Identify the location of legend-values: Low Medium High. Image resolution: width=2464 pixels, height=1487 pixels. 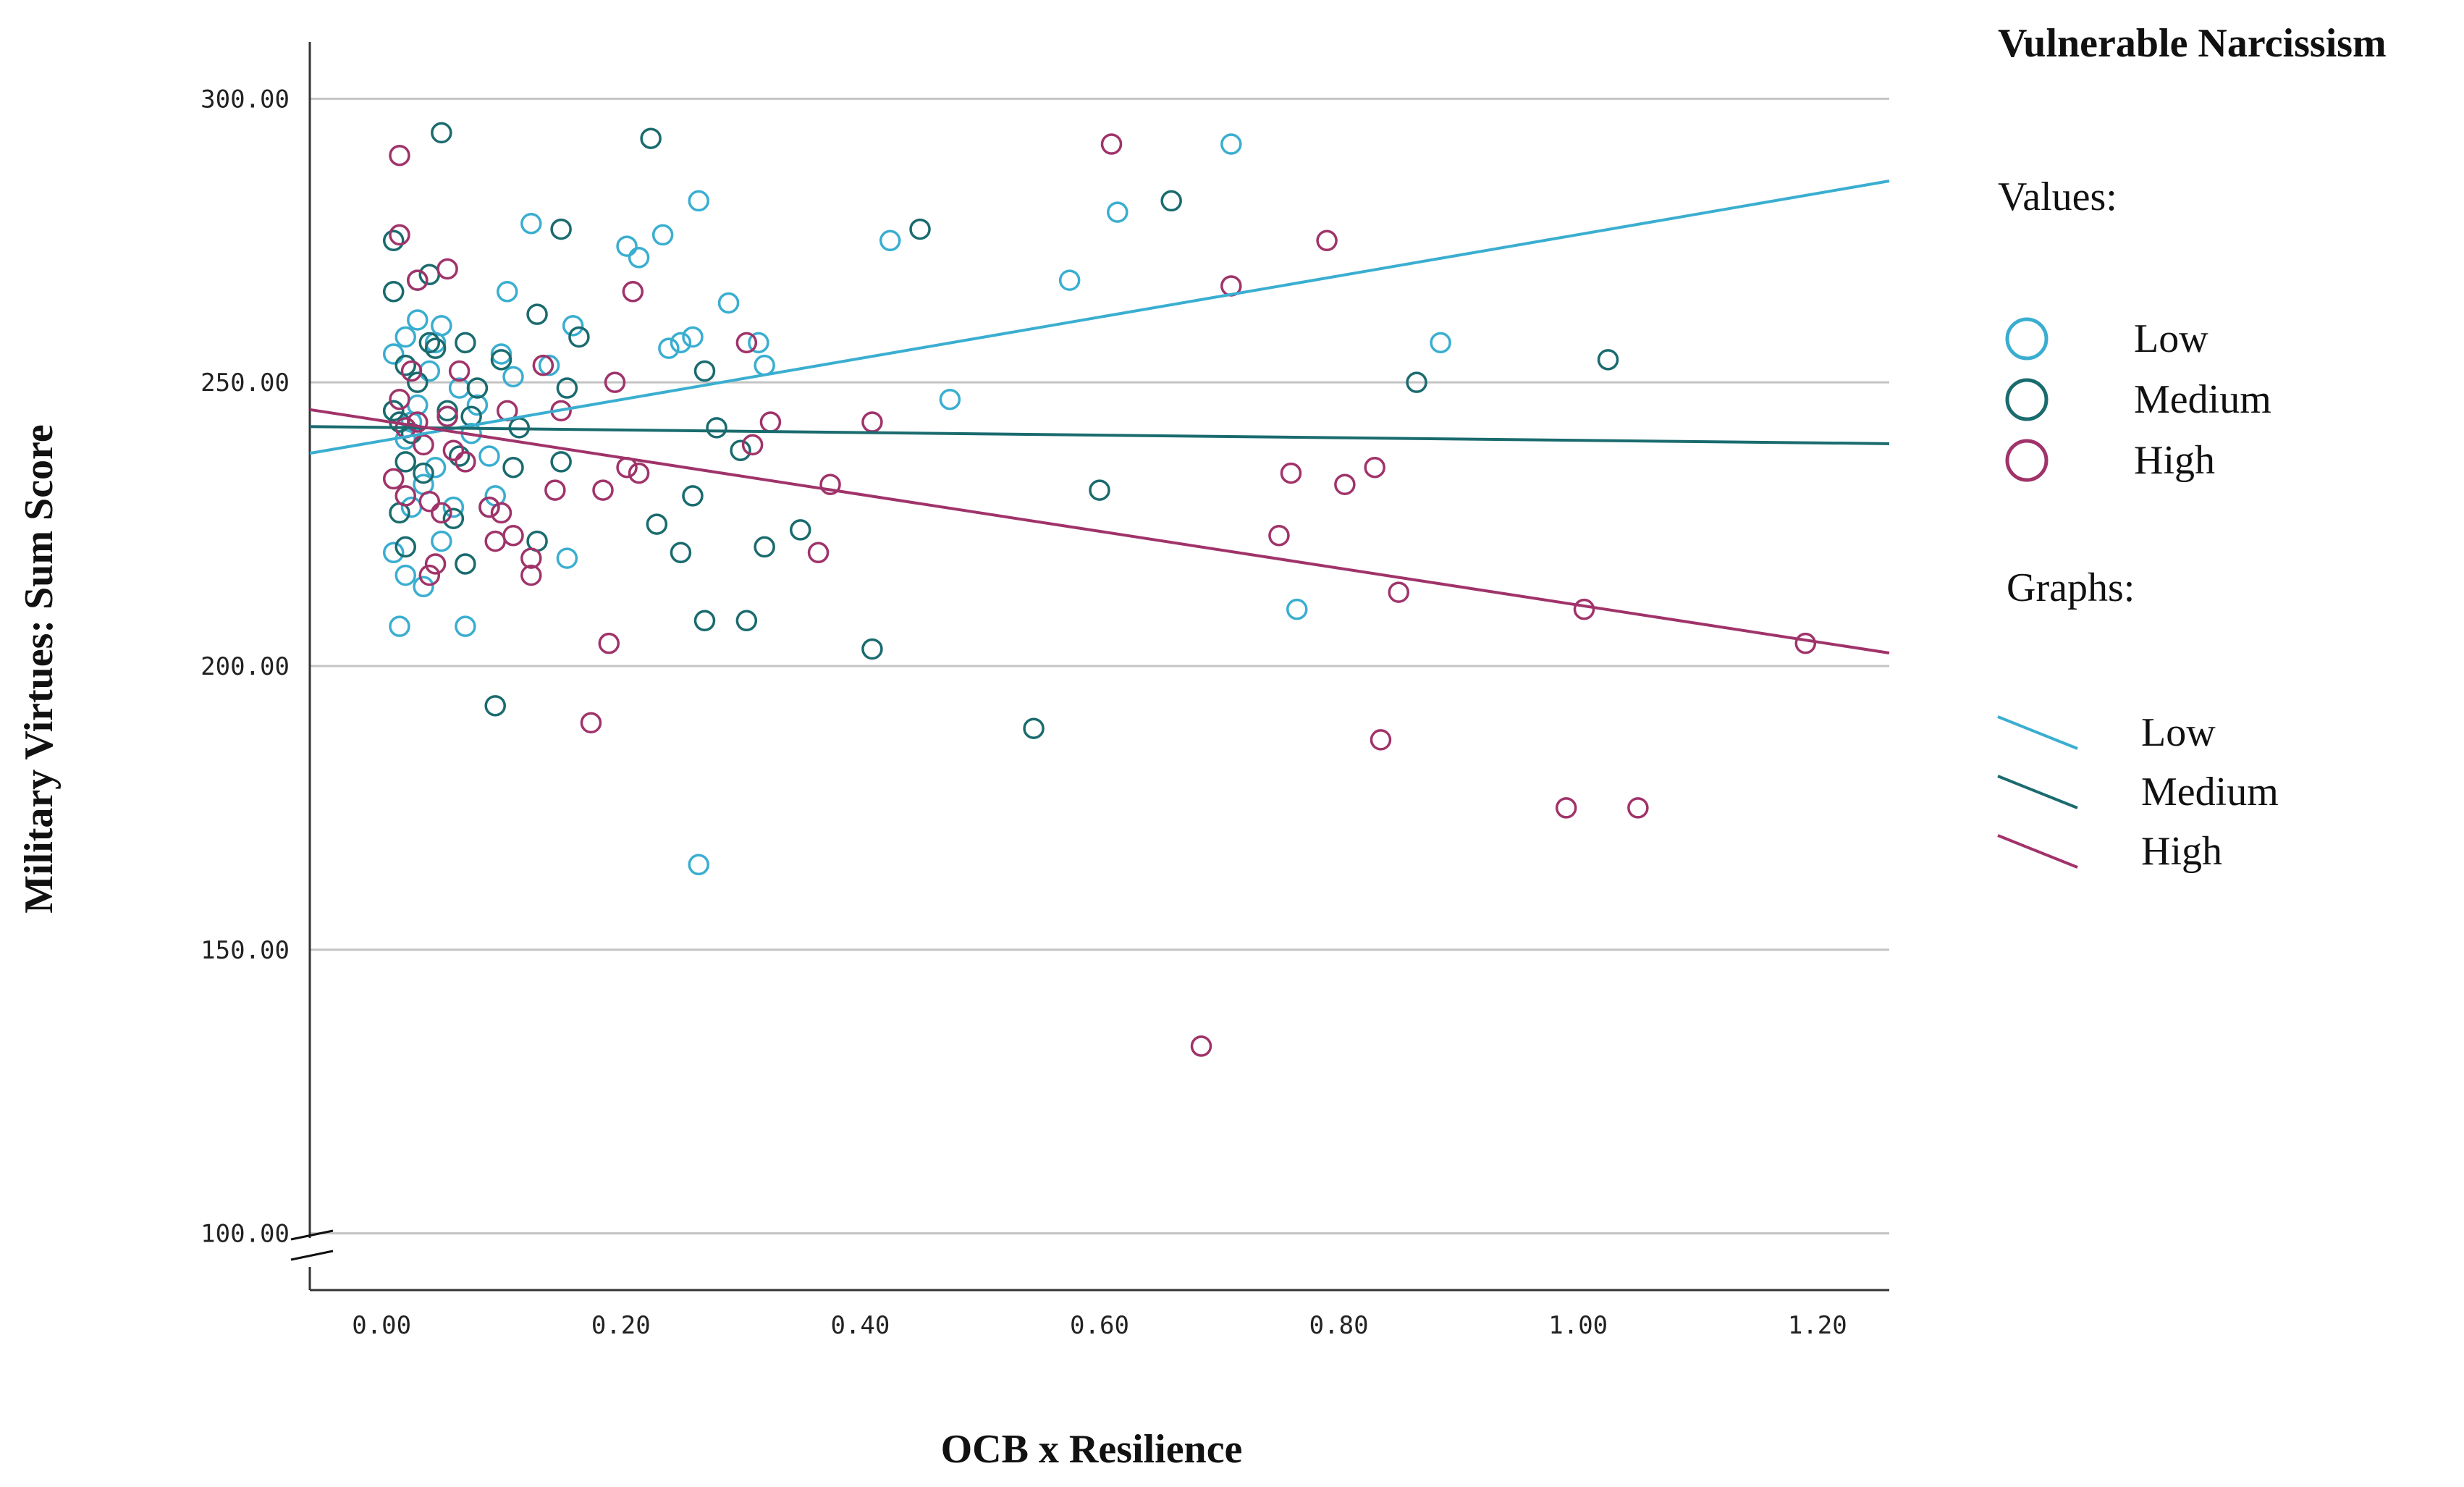
(2138, 399).